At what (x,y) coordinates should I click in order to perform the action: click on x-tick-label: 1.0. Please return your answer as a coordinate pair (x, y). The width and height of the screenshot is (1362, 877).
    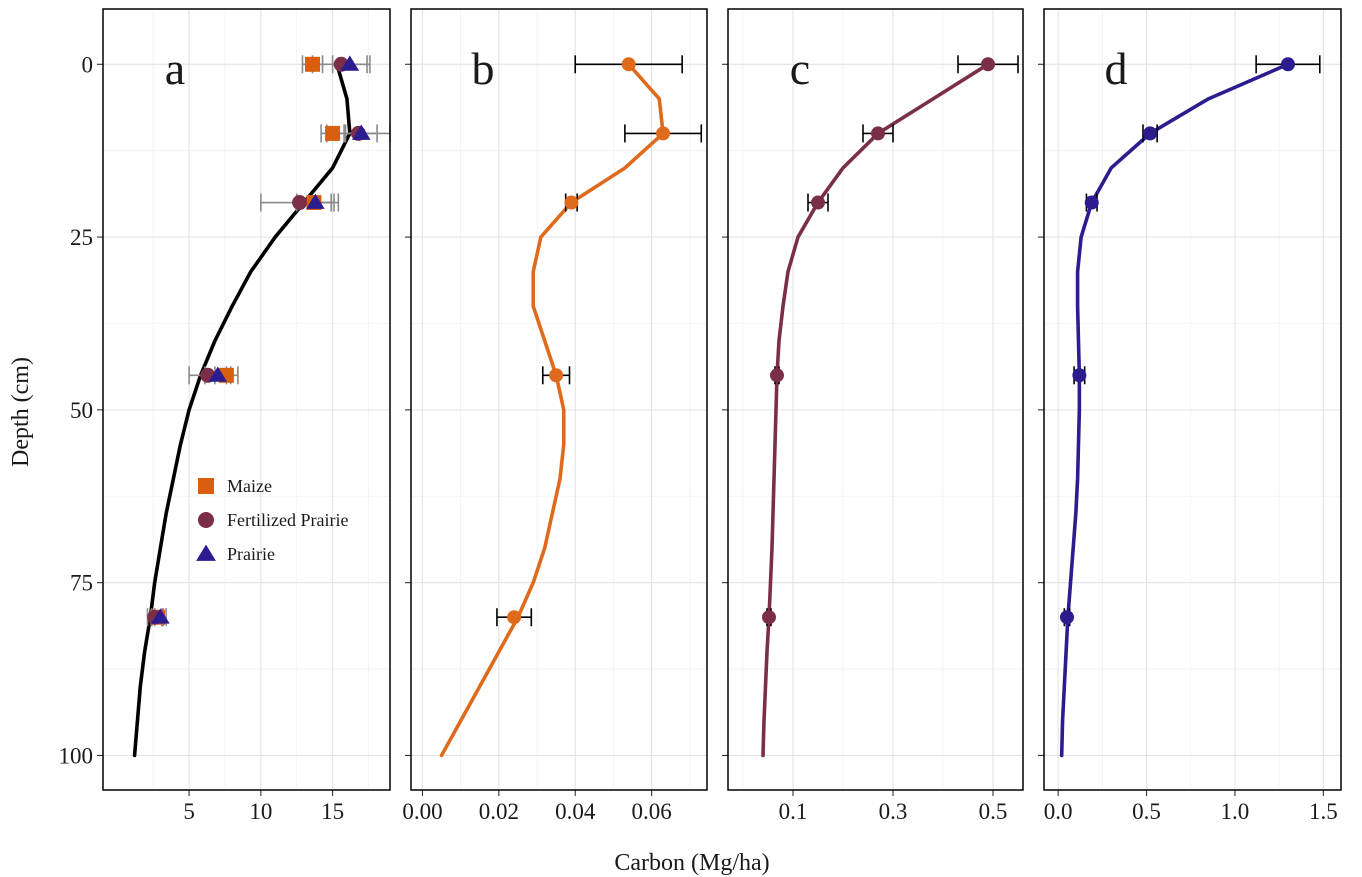
    Looking at the image, I should click on (1235, 811).